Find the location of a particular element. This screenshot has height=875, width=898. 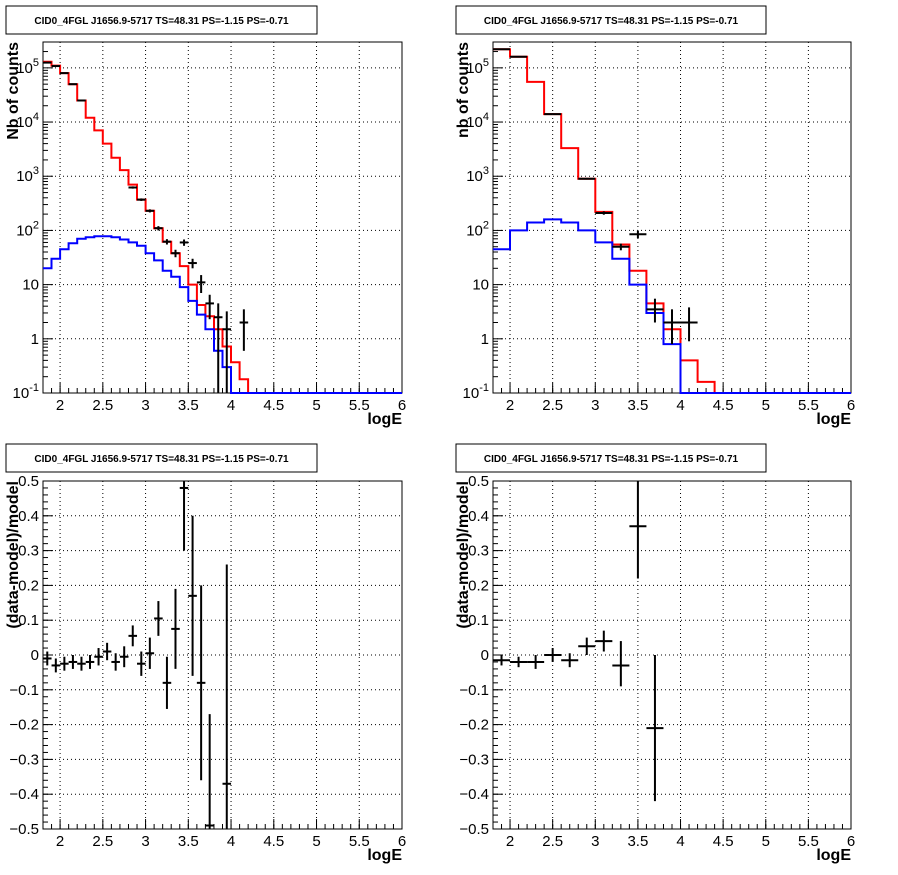

y-axis-label: Nb of counts is located at coordinates (13, 91).